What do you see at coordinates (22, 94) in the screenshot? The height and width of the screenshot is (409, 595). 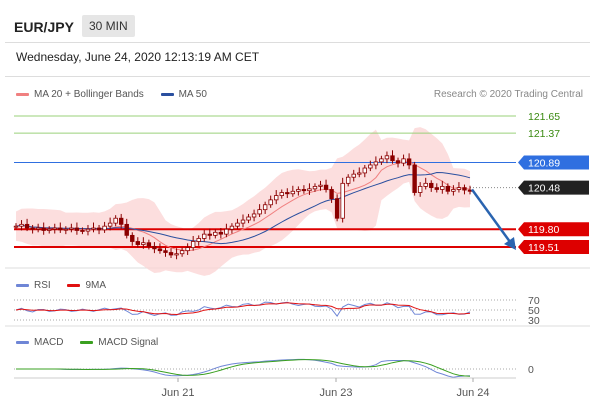 I see `legend-swatch-ma20` at bounding box center [22, 94].